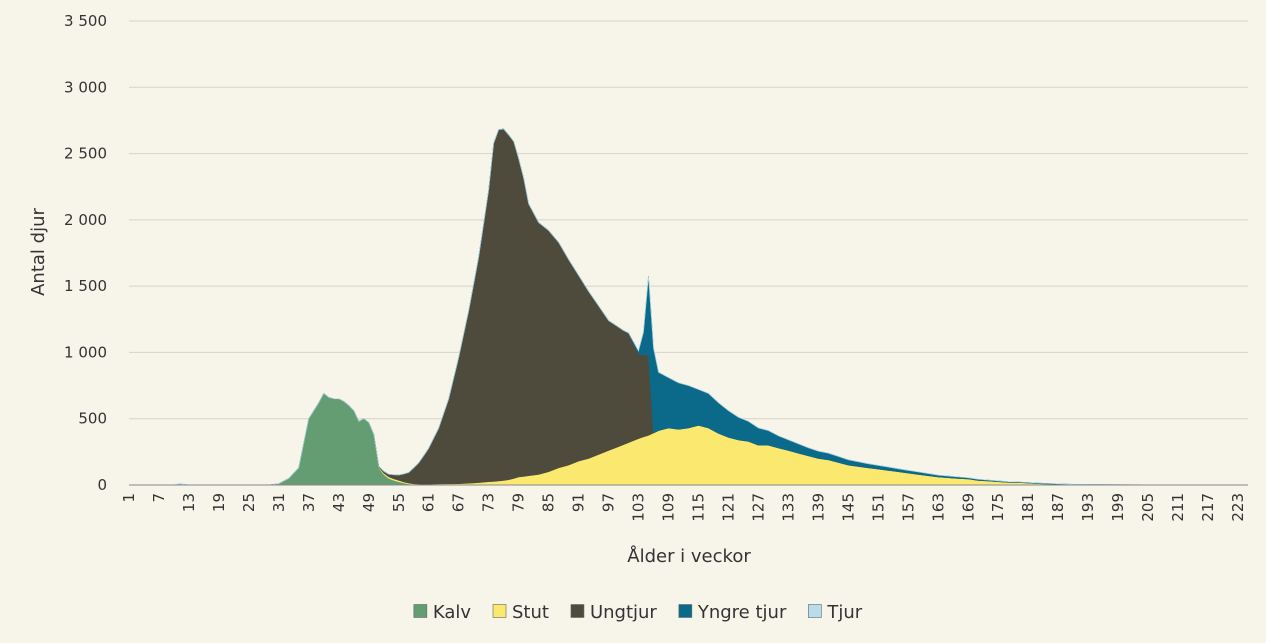  Describe the element at coordinates (1028, 507) in the screenshot. I see `x-tick-label: 181` at that location.